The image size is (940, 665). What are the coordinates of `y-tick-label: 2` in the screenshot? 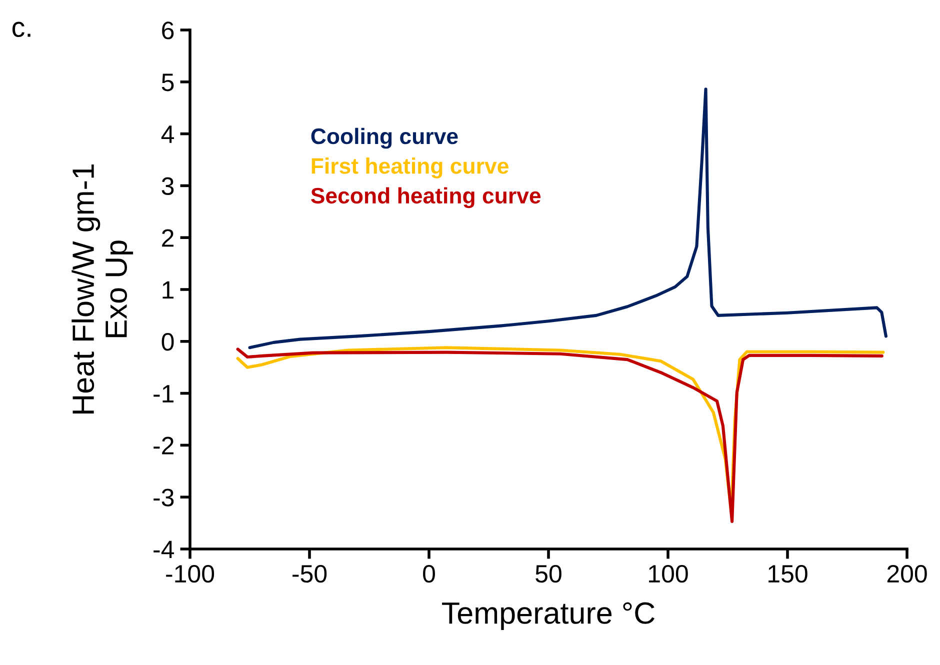 It's located at (168, 238).